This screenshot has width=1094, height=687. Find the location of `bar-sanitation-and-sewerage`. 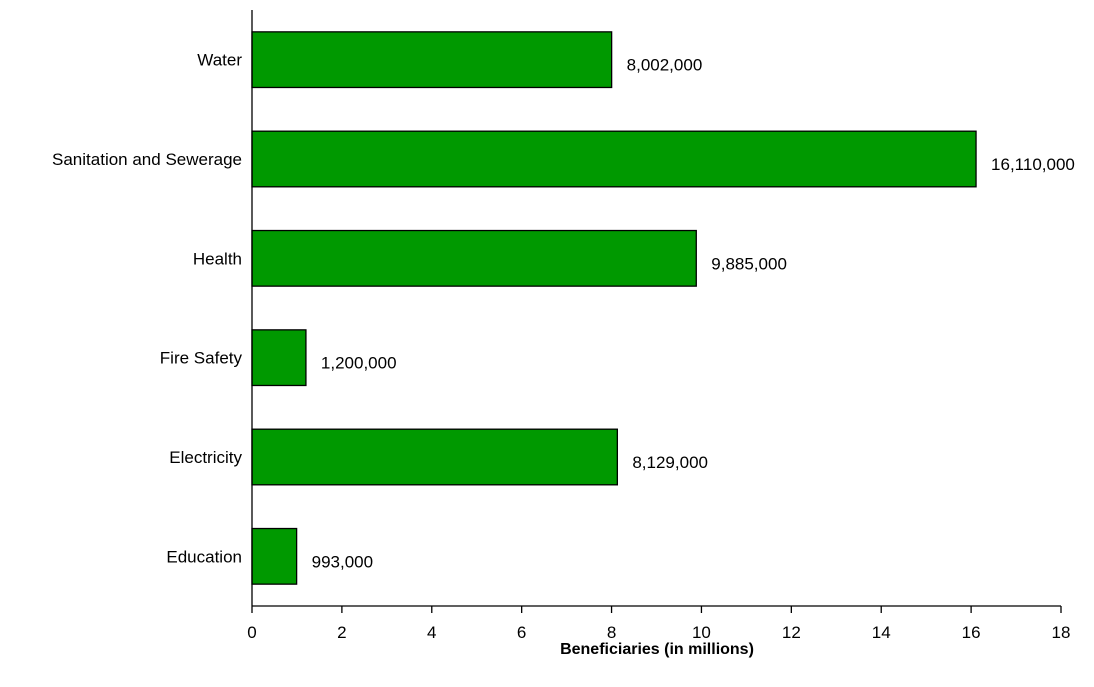

bar-sanitation-and-sewerage is located at coordinates (614, 159).